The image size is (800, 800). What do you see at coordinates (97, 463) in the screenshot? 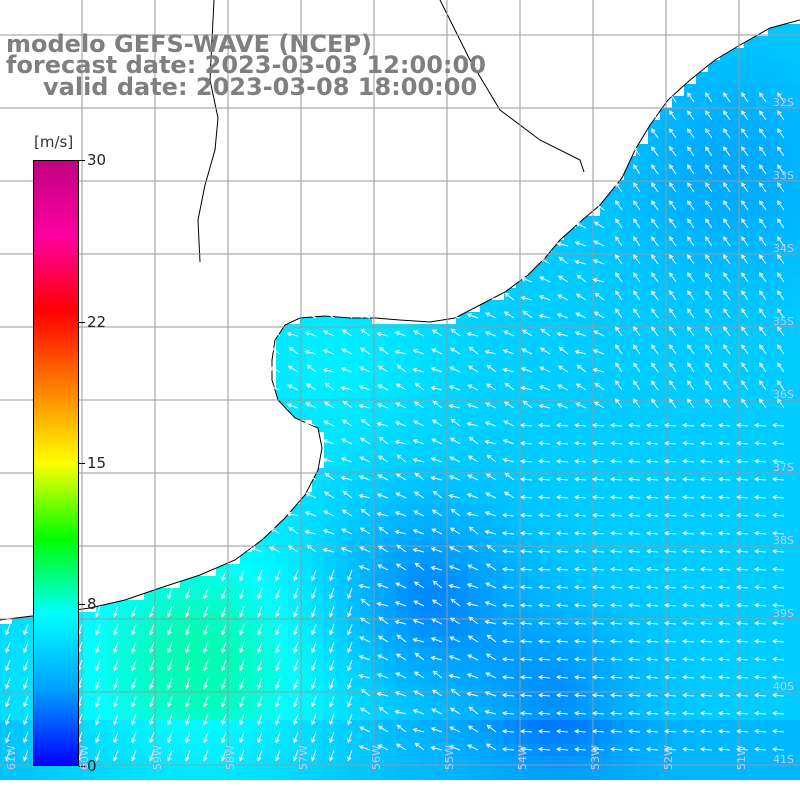
I see `colorbar-tick-label: 15` at bounding box center [97, 463].